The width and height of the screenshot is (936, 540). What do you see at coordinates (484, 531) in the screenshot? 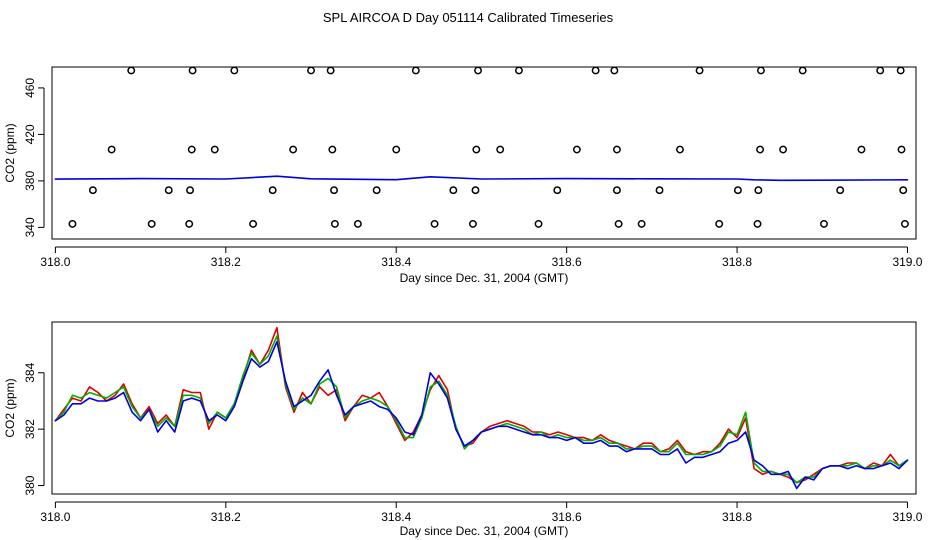
I see `lower-x-axis-label: Day since Dec. 31, 2004 (GMT)` at bounding box center [484, 531].